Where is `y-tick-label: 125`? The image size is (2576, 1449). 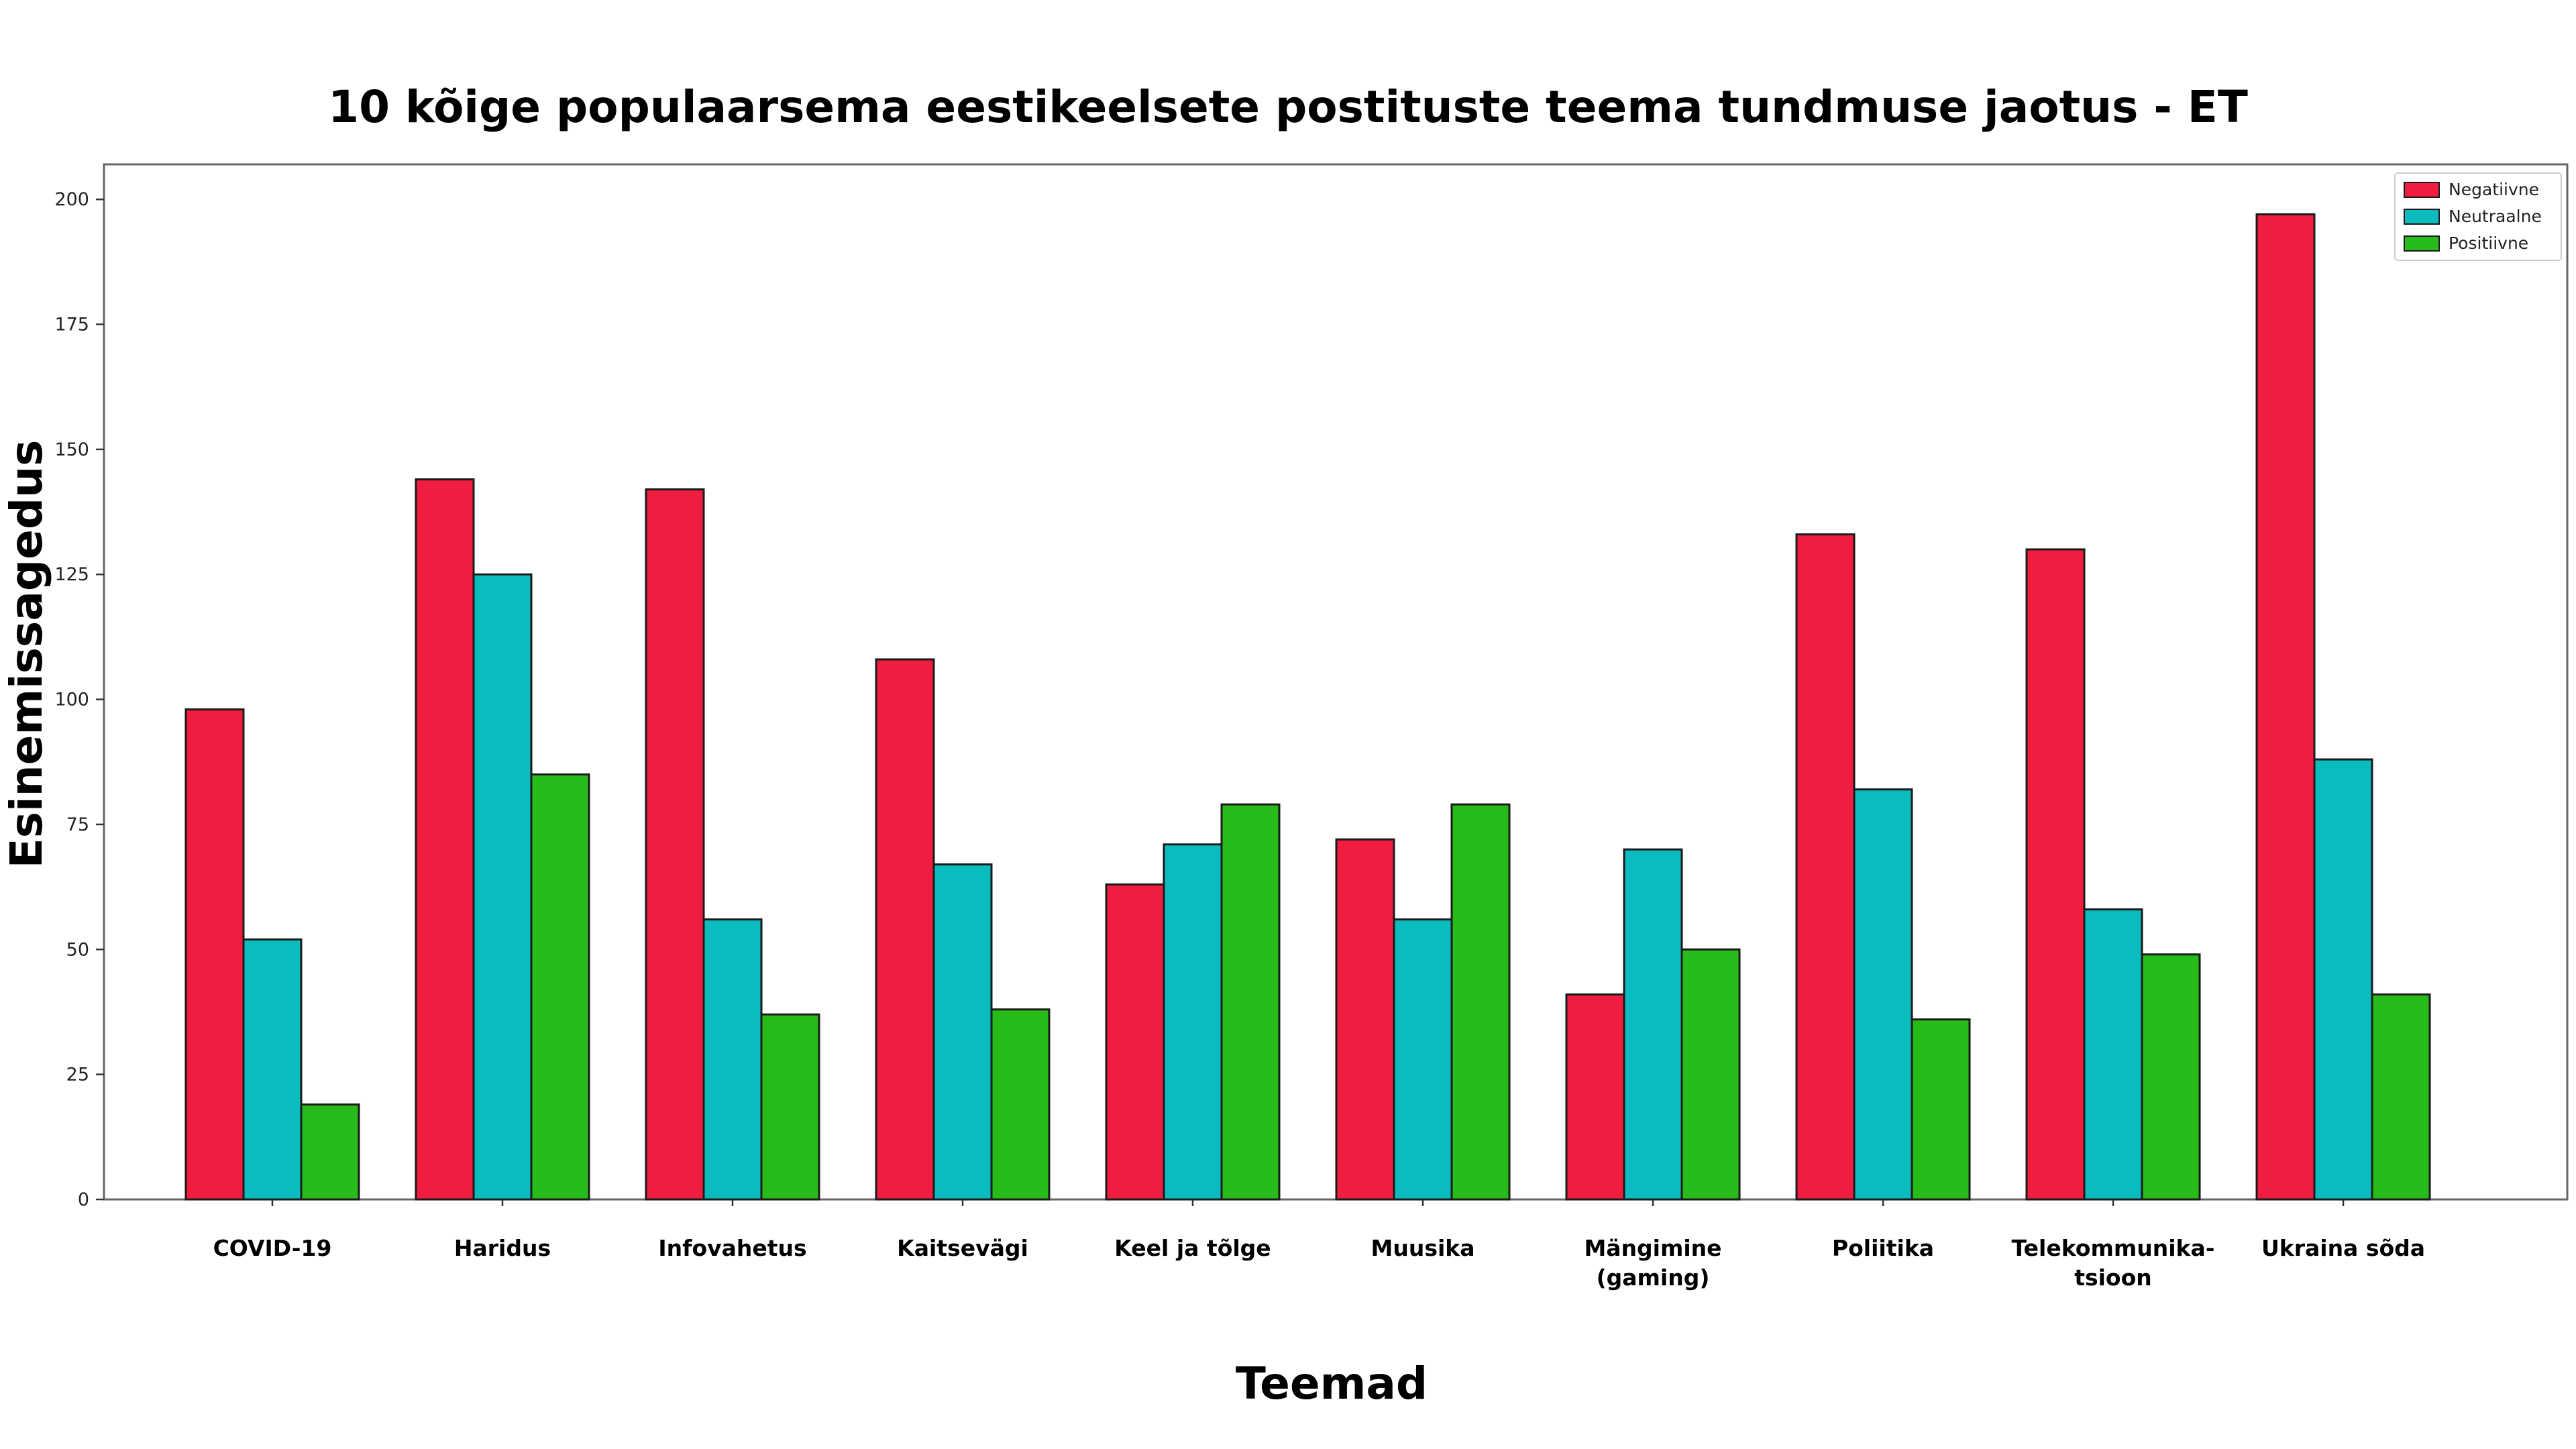
y-tick-label: 125 is located at coordinates (71, 574).